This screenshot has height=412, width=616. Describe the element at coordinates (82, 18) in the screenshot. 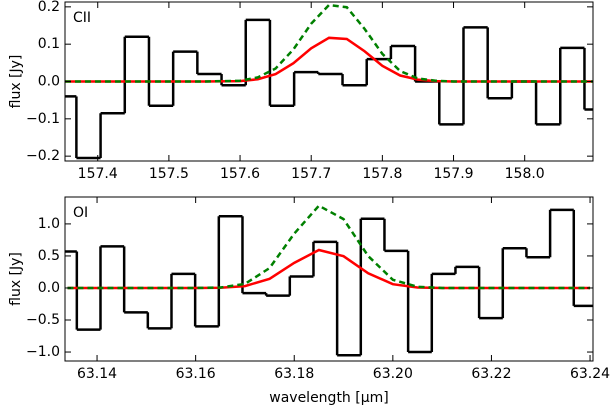

I see `panel-label: CII` at that location.